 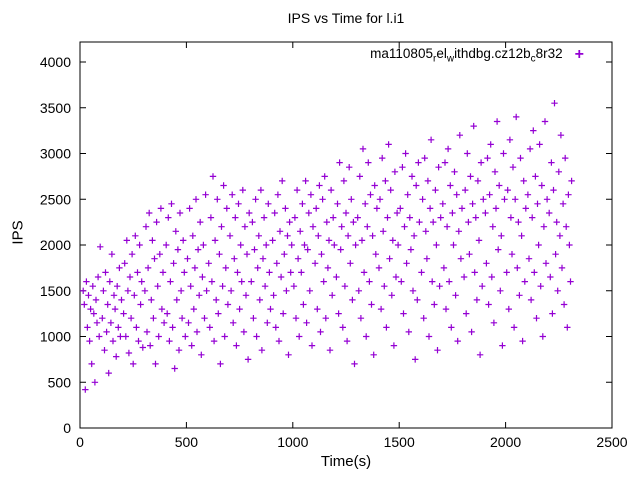 I want to click on y-axis-label: IPS, so click(x=18, y=232).